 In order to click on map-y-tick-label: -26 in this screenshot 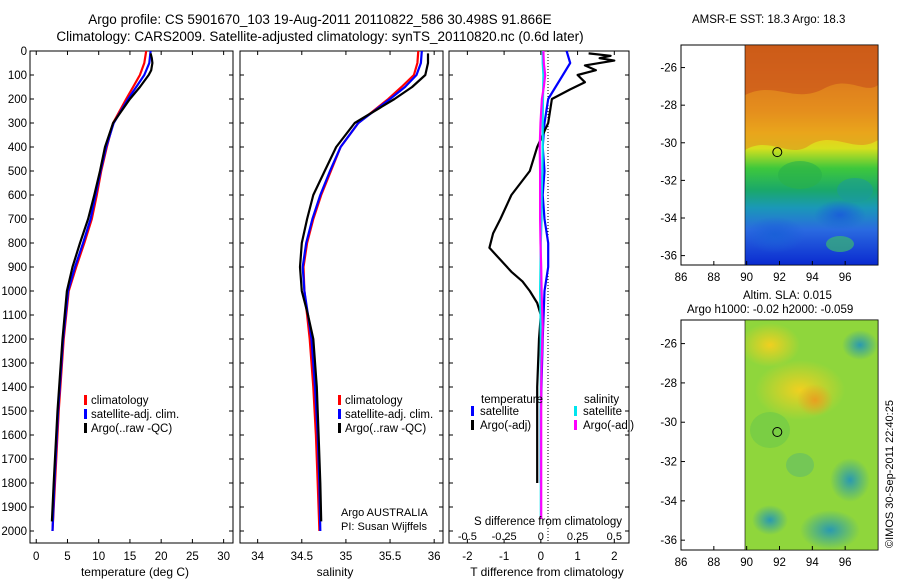, I will do `click(668, 69)`.